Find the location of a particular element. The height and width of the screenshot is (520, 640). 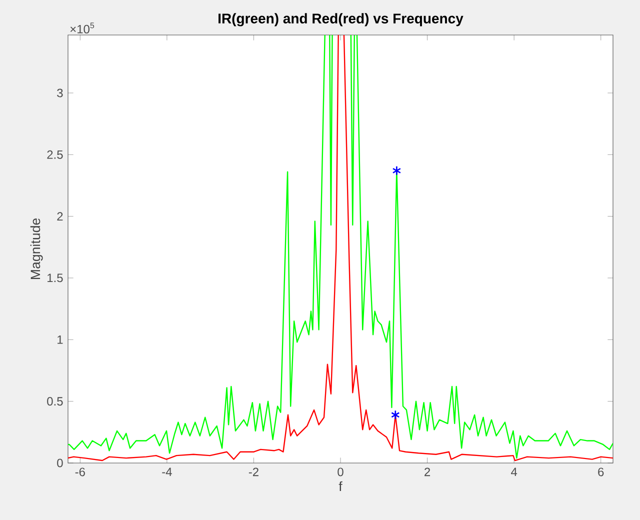

y-tick-label: 1.5 is located at coordinates (55, 278).